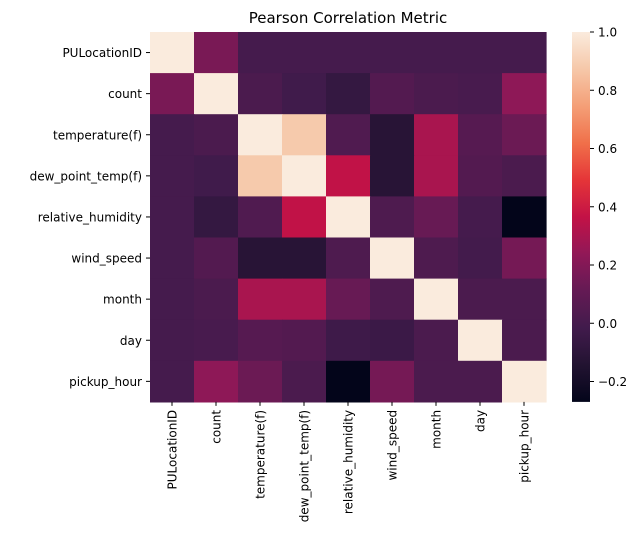 The image size is (643, 552). What do you see at coordinates (481, 421) in the screenshot?
I see `x-tick-label: day` at bounding box center [481, 421].